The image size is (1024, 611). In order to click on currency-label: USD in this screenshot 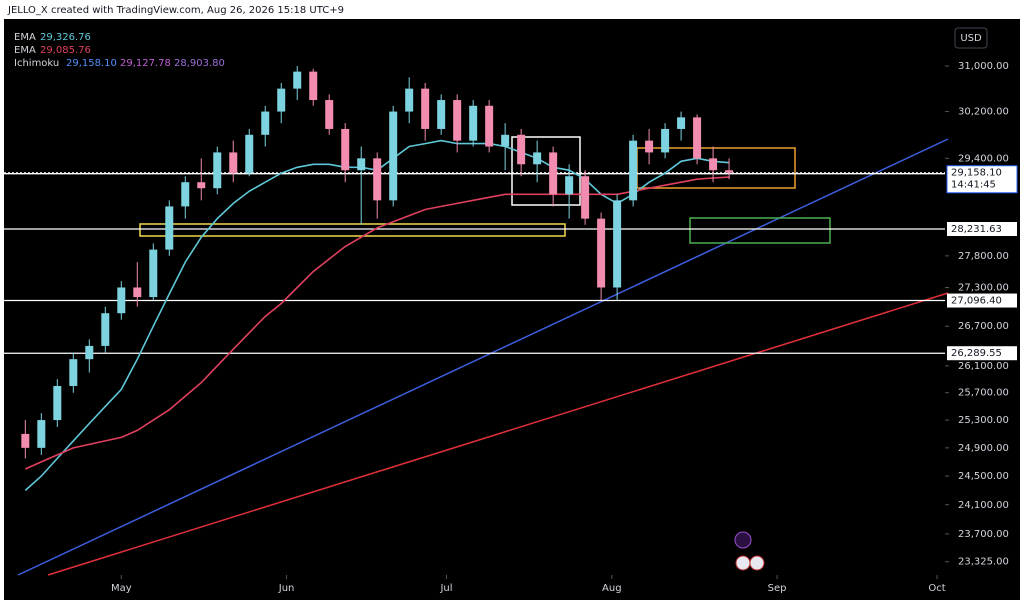, I will do `click(971, 38)`.